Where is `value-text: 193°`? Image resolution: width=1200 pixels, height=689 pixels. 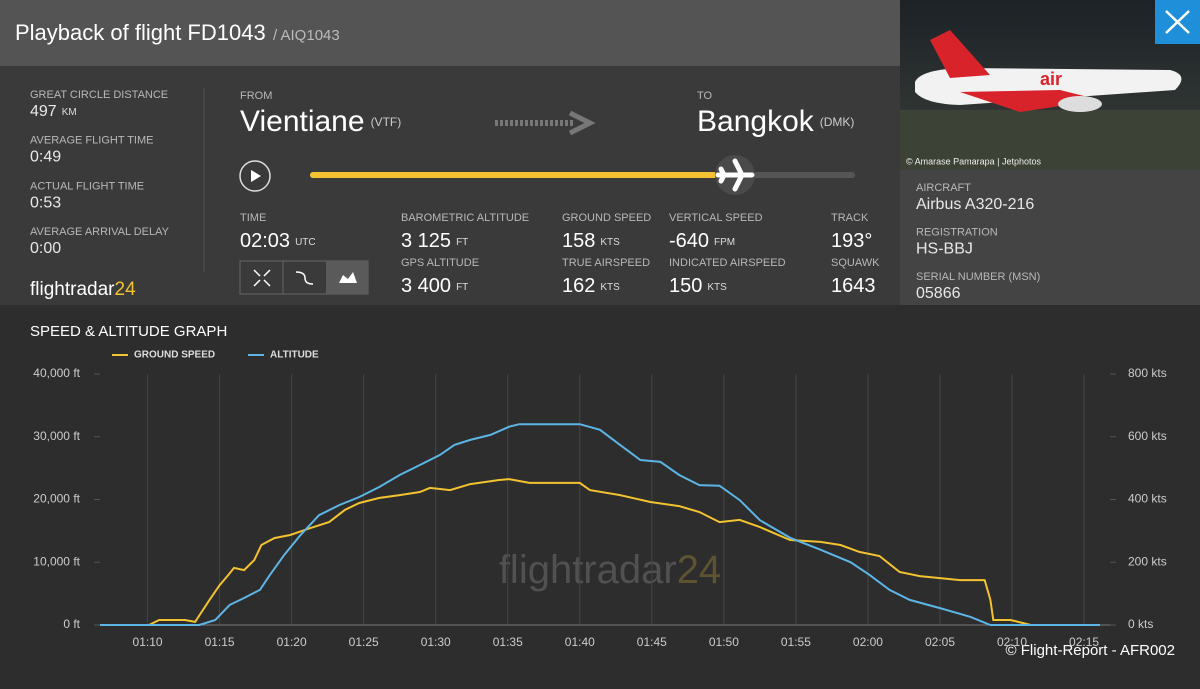 value-text: 193° is located at coordinates (851, 241).